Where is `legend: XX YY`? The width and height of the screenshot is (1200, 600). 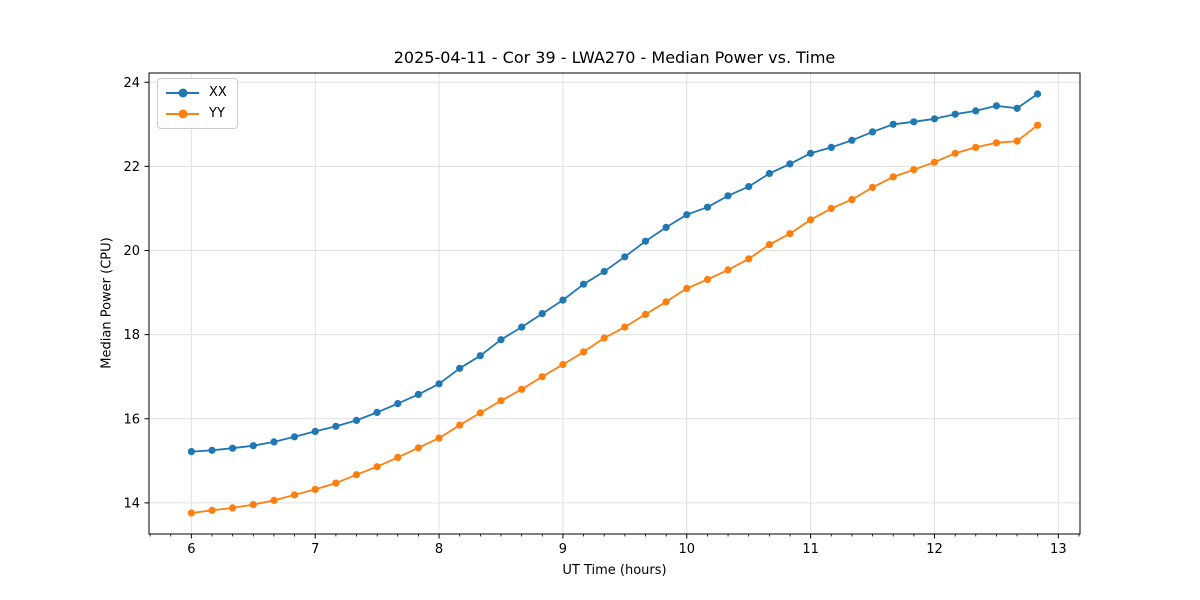 legend: XX YY is located at coordinates (197, 103).